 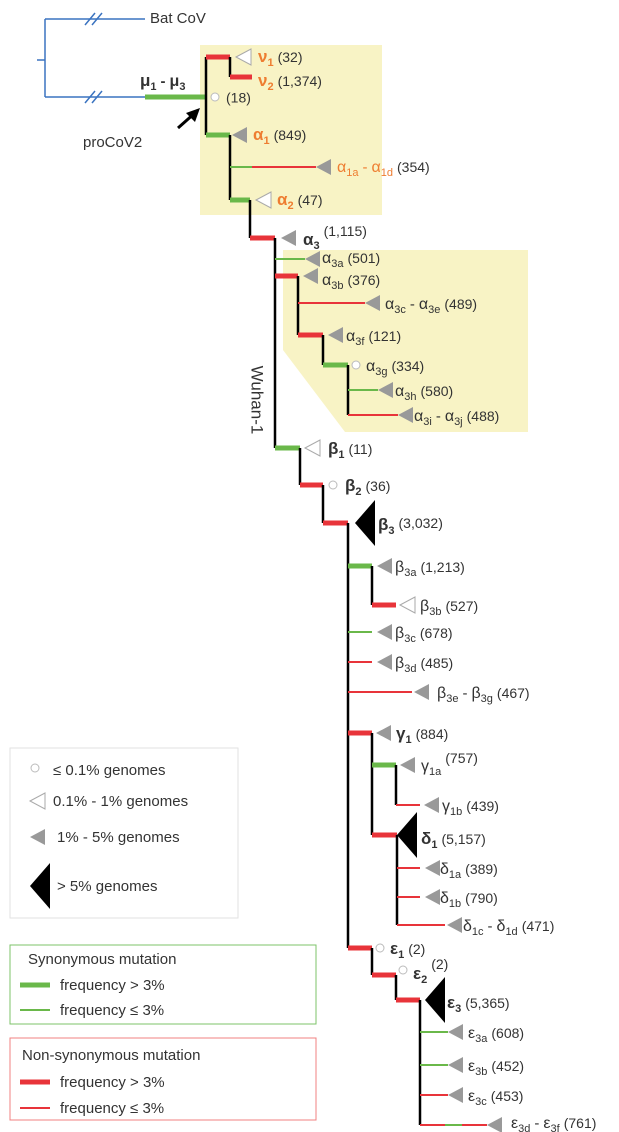 What do you see at coordinates (422, 734) in the screenshot?
I see `clade-label: γ1 (884)` at bounding box center [422, 734].